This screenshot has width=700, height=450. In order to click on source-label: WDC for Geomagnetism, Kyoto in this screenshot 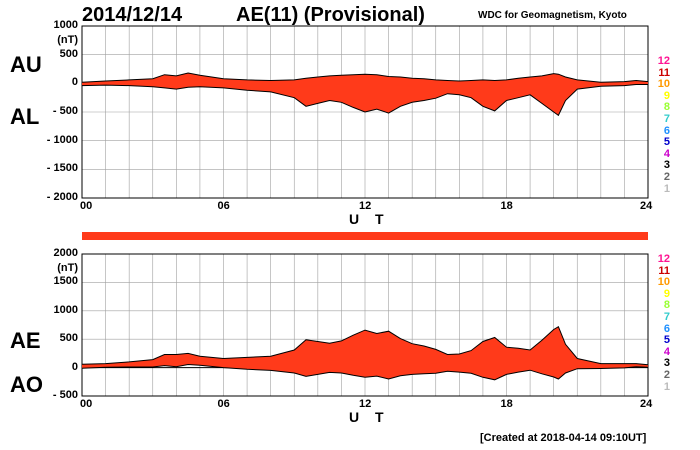, I will do `click(552, 15)`.